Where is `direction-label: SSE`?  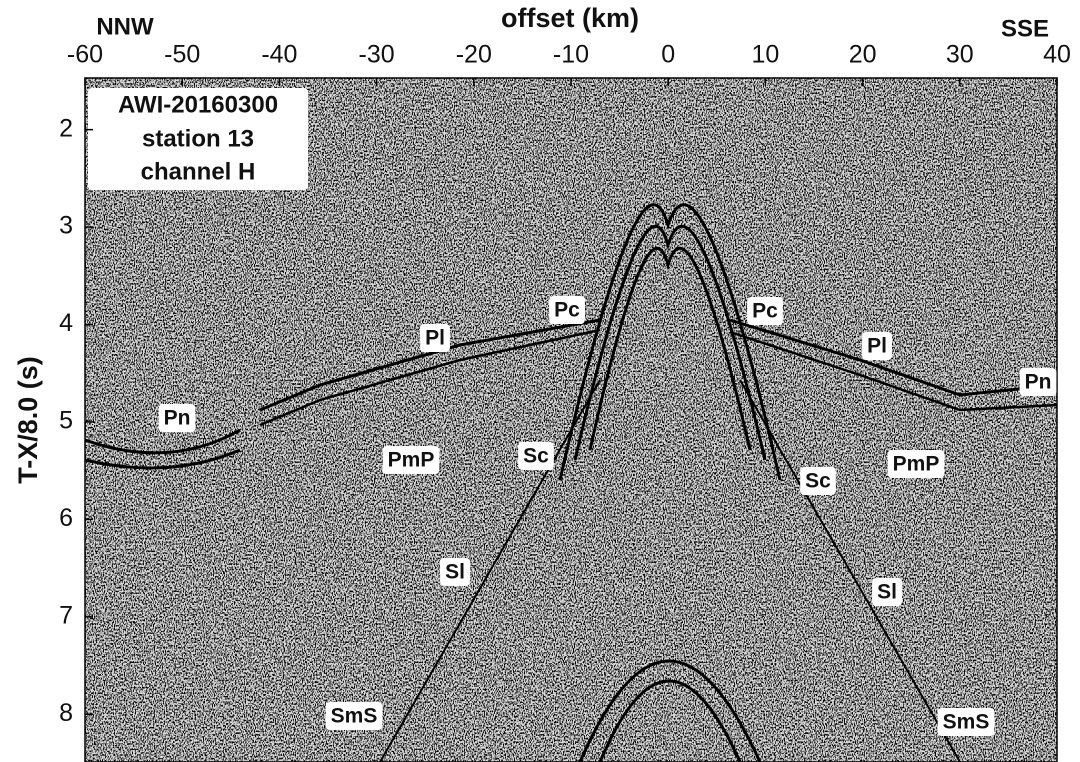
direction-label: SSE is located at coordinates (1025, 28).